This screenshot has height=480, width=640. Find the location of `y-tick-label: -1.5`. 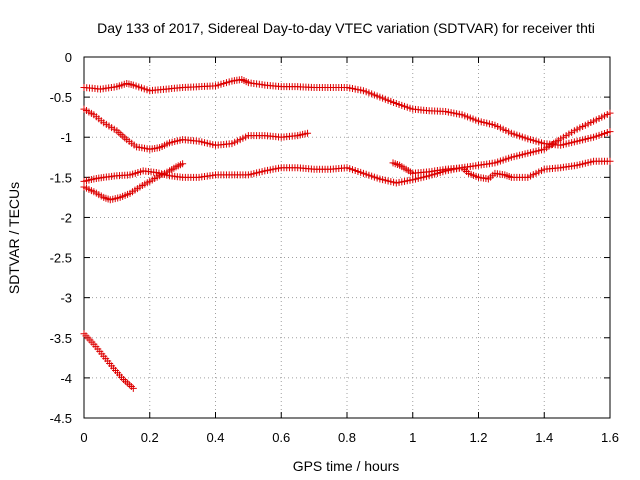

y-tick-label: -1.5 is located at coordinates (61, 177).